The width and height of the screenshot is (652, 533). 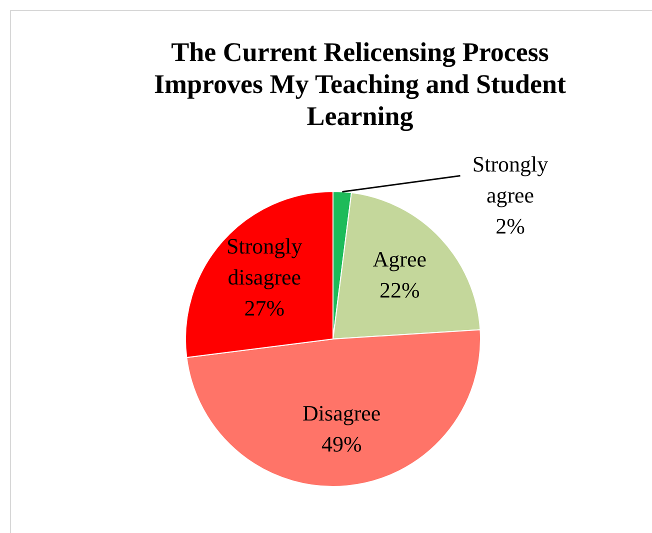 What do you see at coordinates (341, 443) in the screenshot?
I see `data-label: 49%` at bounding box center [341, 443].